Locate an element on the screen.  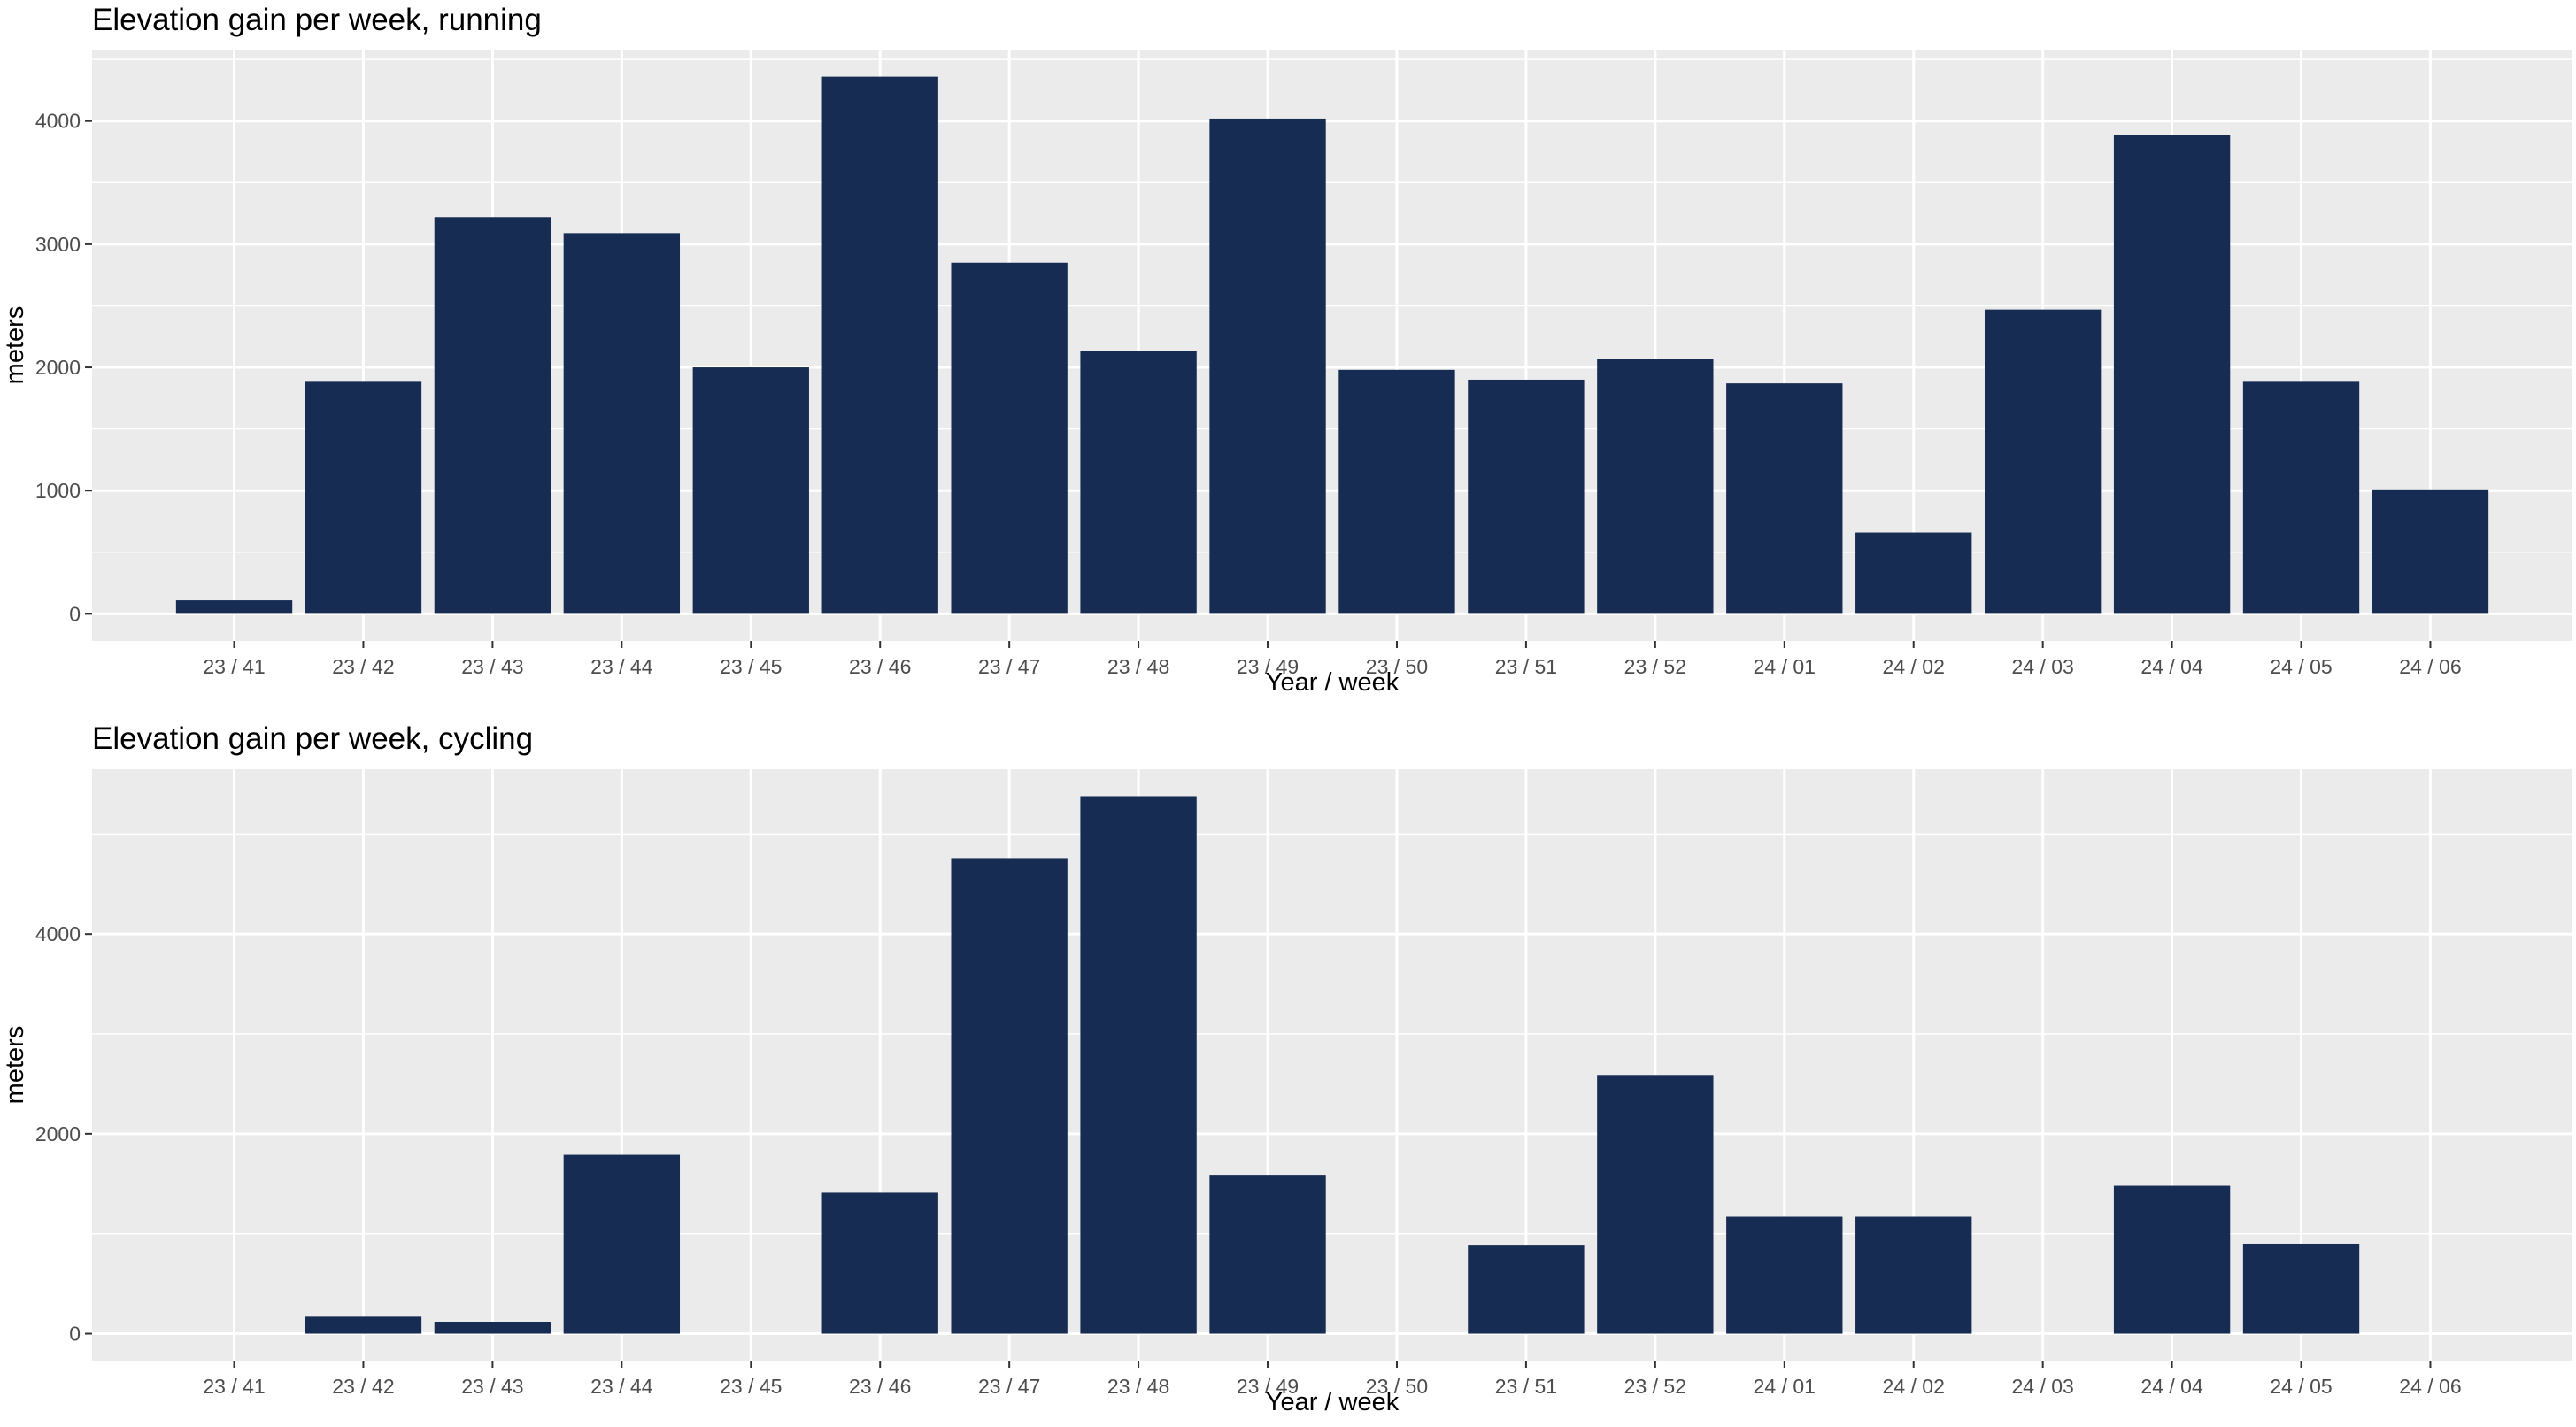
chart-title: Elevation gain per week, cycling is located at coordinates (312, 738).